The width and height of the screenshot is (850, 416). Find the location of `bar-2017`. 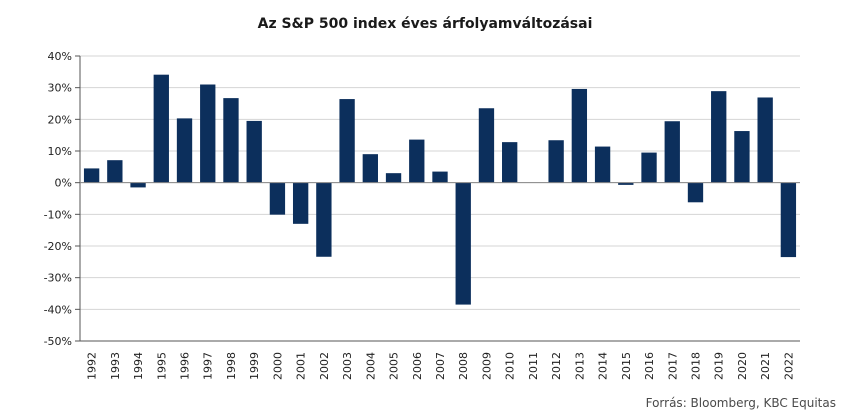

bar-2017 is located at coordinates (672, 152).